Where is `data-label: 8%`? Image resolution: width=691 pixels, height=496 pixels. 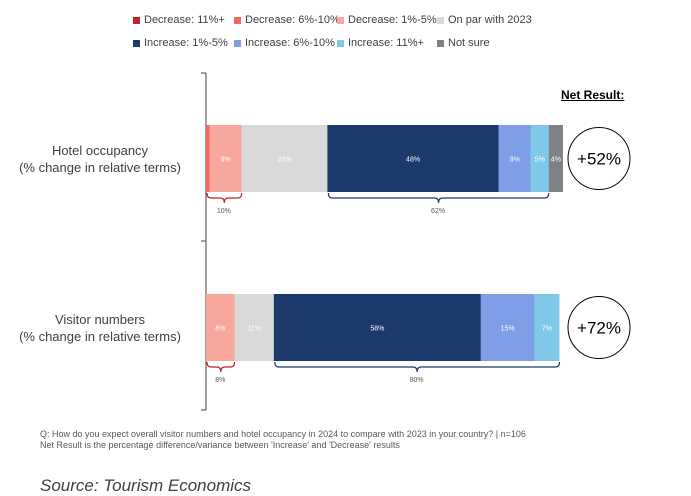
data-label: 8% is located at coordinates (220, 329).